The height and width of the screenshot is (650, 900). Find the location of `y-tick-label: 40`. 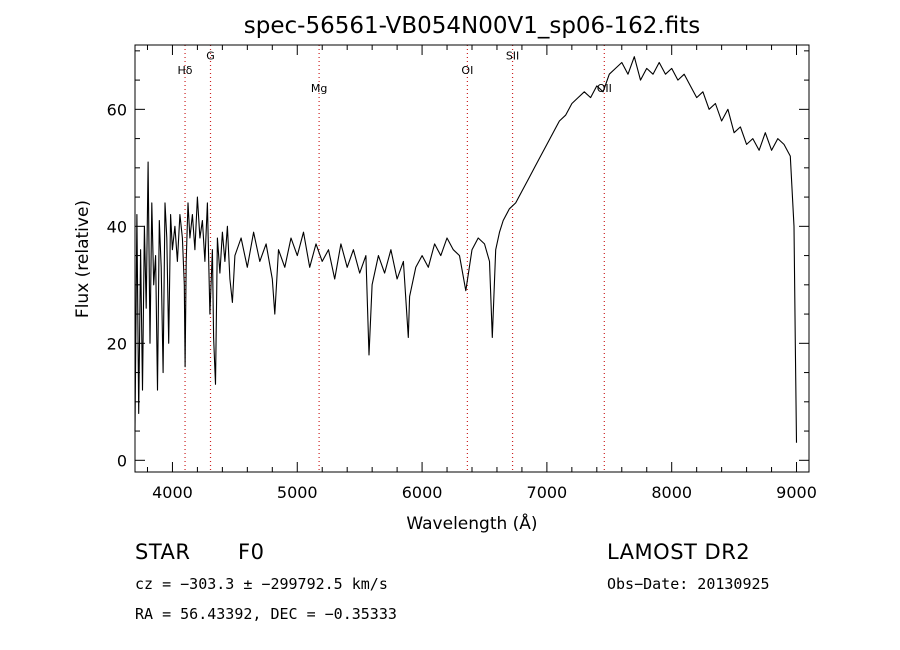

y-tick-label: 40 is located at coordinates (117, 226).